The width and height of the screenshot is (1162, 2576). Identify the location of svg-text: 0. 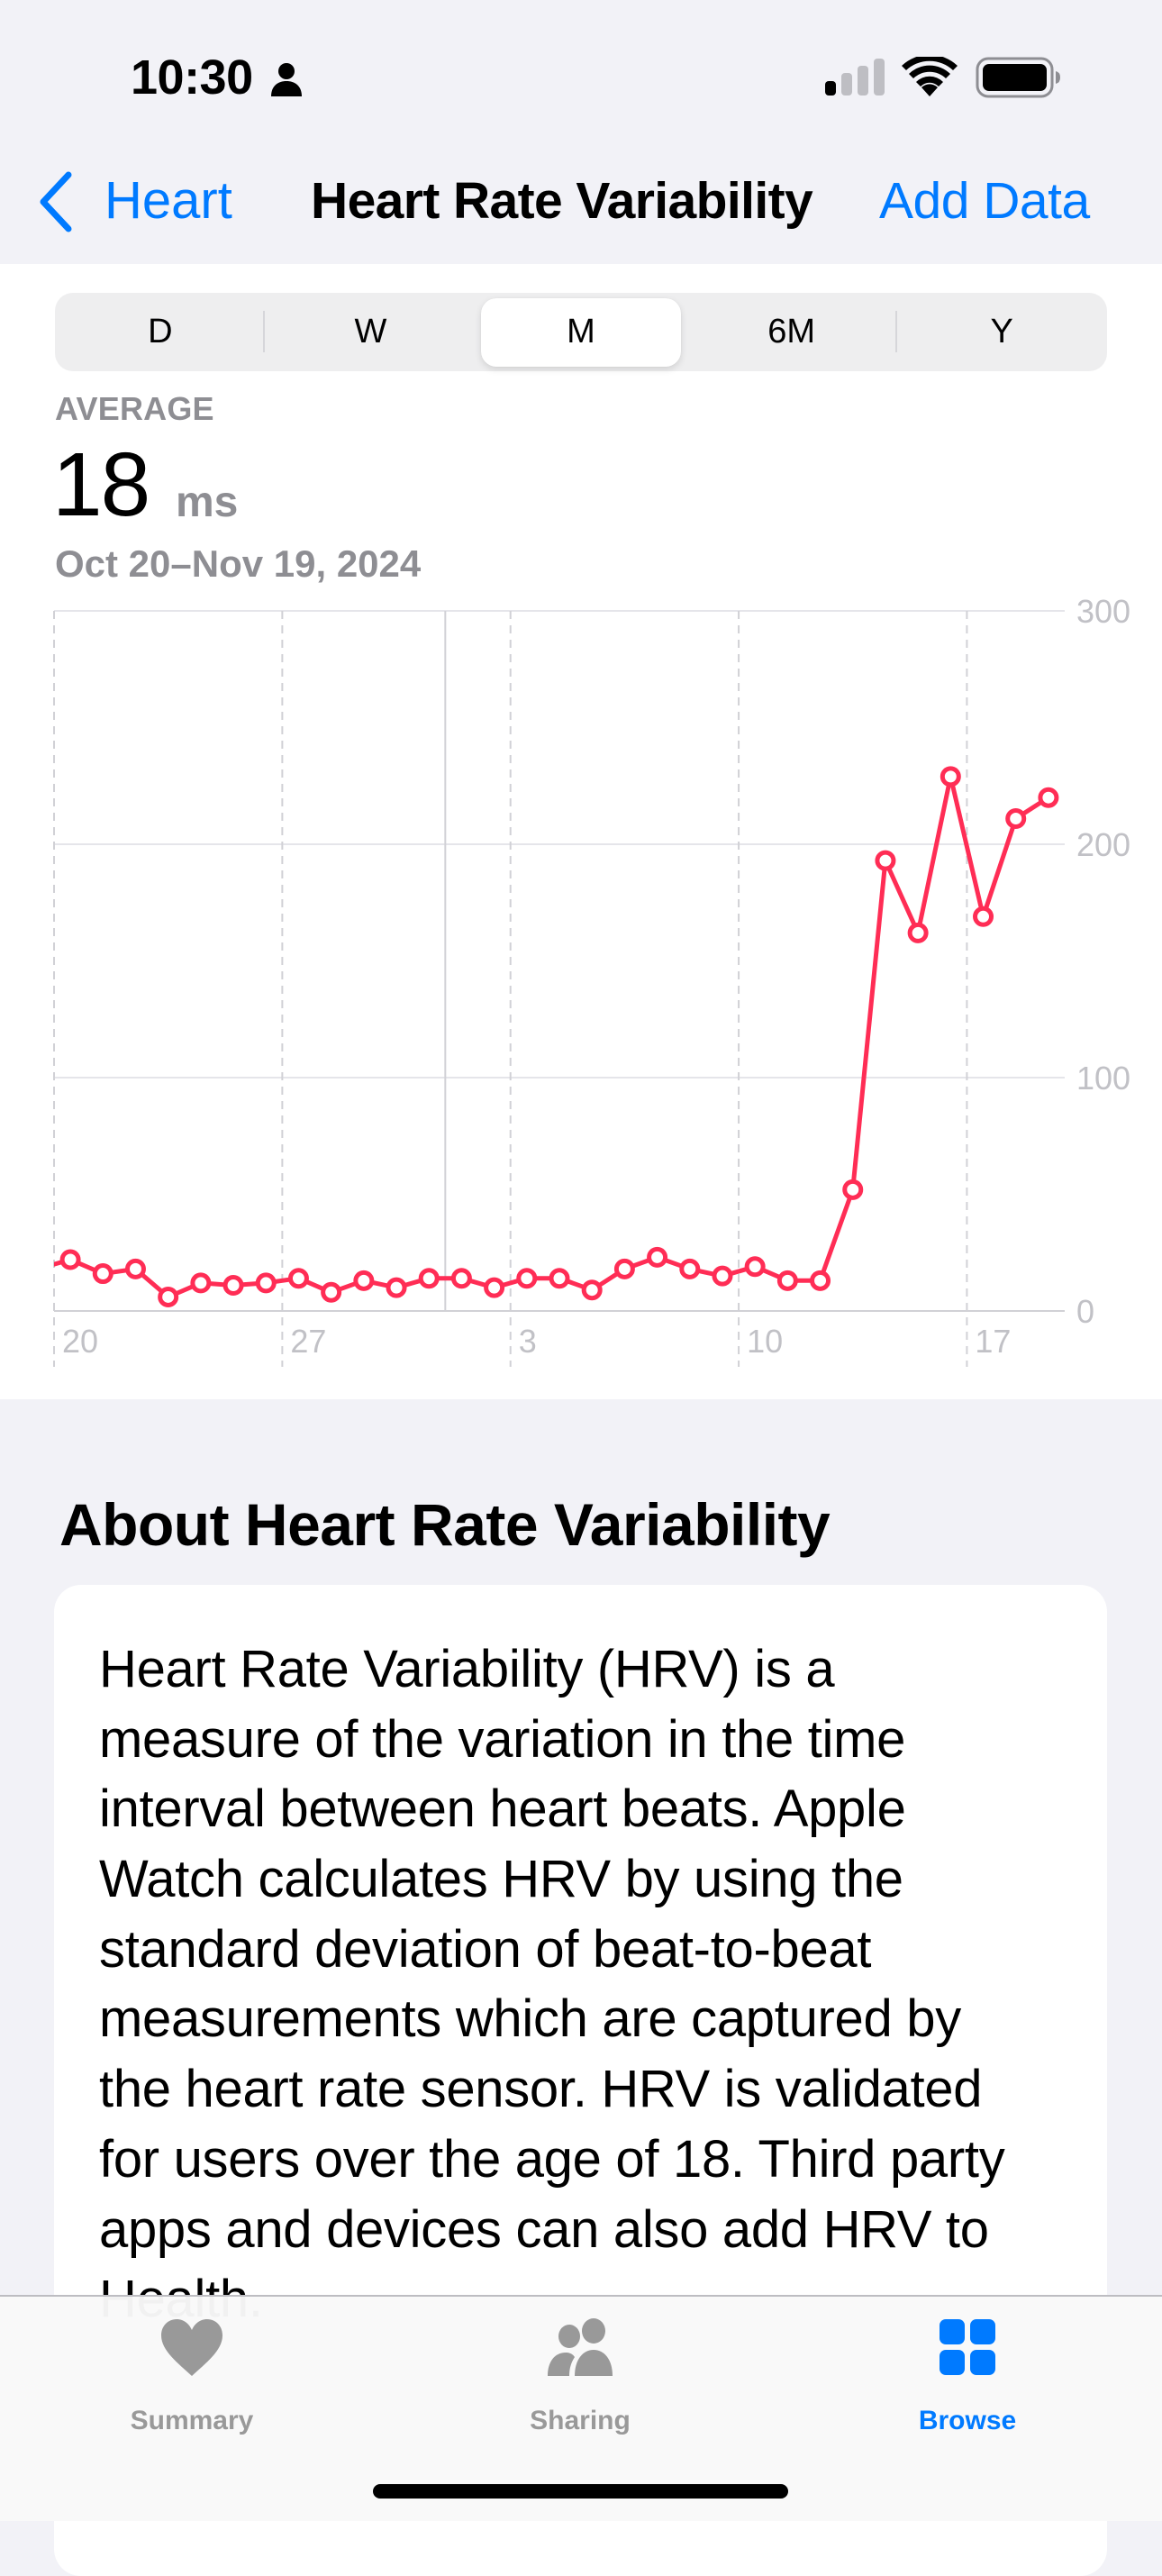
(1085, 1311).